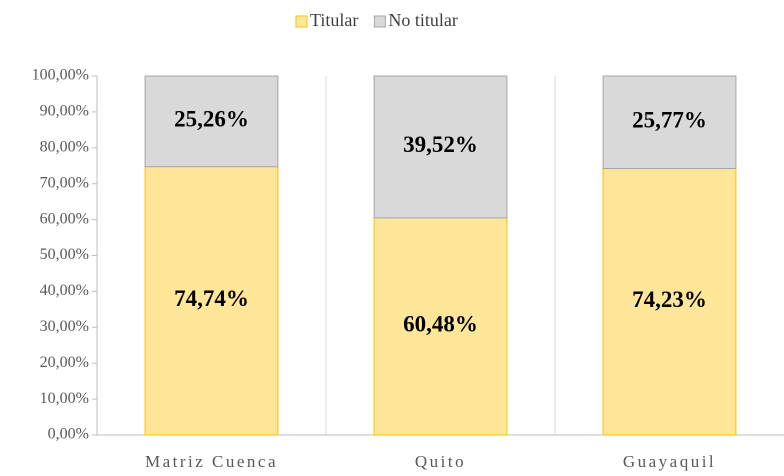 This screenshot has height=476, width=784. Describe the element at coordinates (60, 75) in the screenshot. I see `y-tick-label: 100,00%` at that location.